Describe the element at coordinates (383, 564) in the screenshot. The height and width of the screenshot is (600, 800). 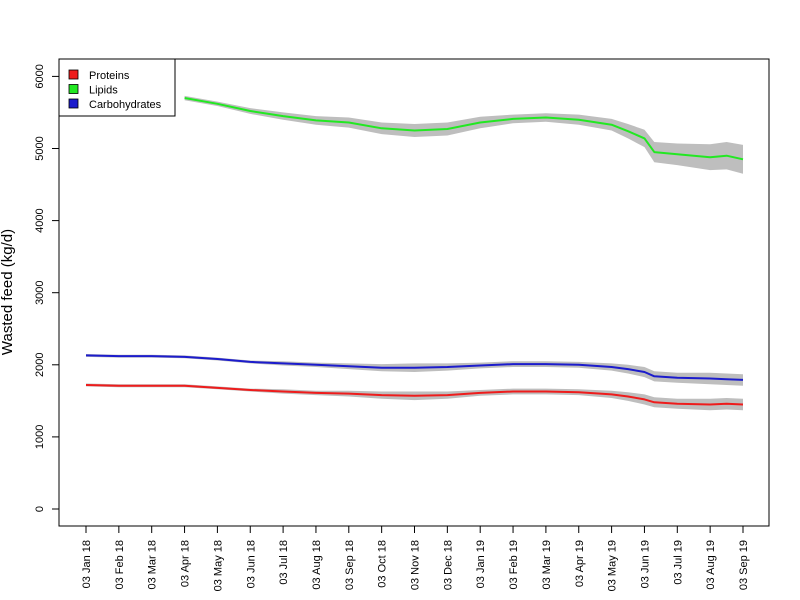
I see `x-tick-label: 03 Oct 18` at that location.